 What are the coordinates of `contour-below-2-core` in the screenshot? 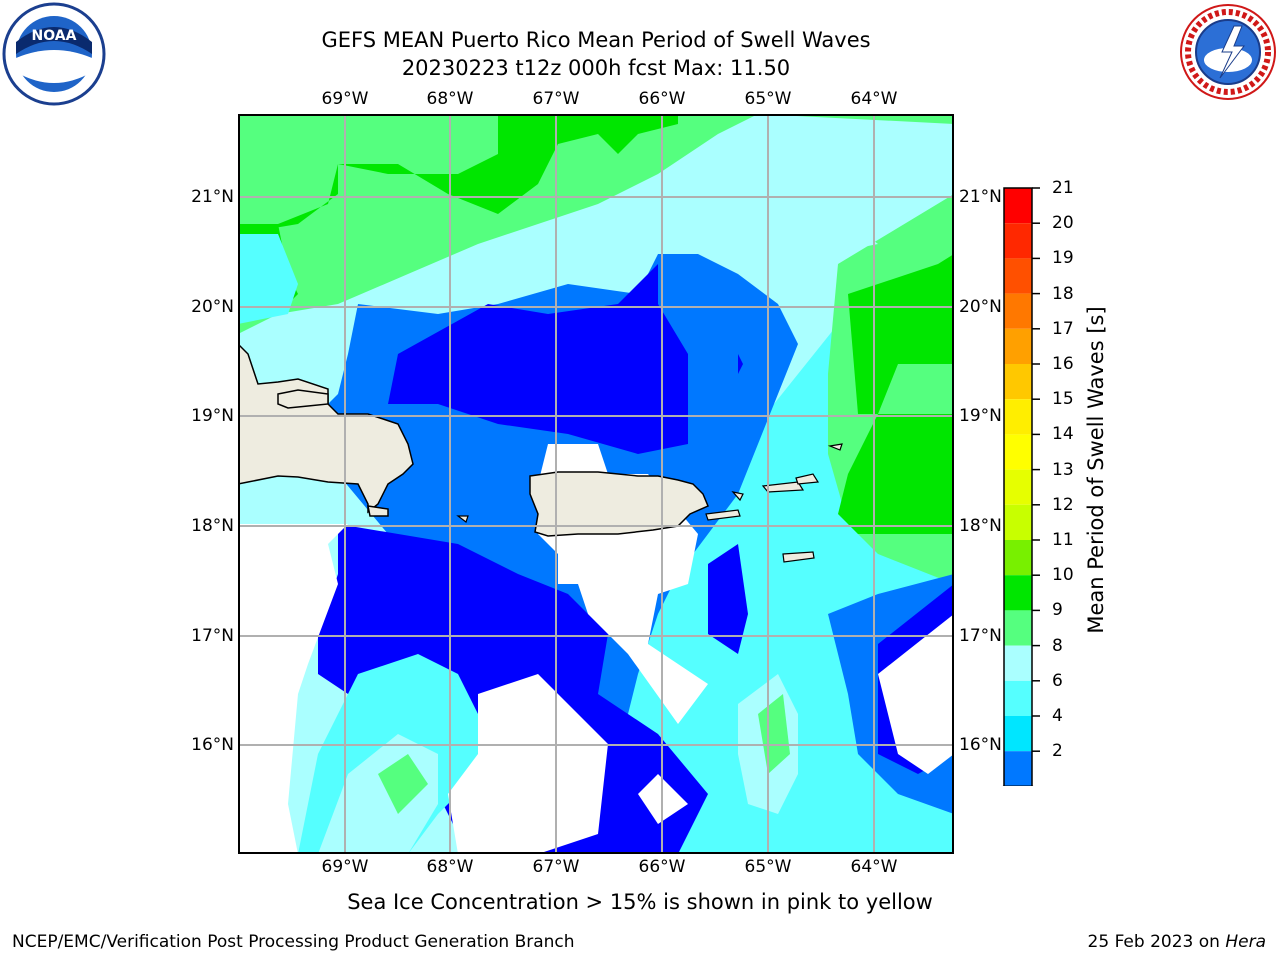 It's located at (538, 359).